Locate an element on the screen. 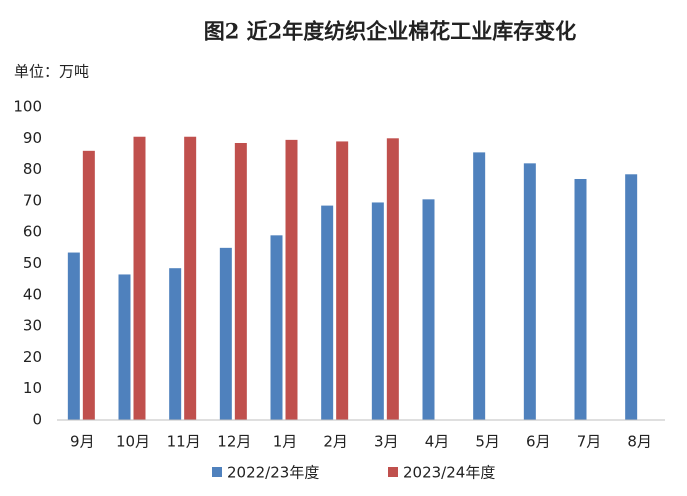 This screenshot has width=687, height=496. y-tick-label: 100 is located at coordinates (27, 107).